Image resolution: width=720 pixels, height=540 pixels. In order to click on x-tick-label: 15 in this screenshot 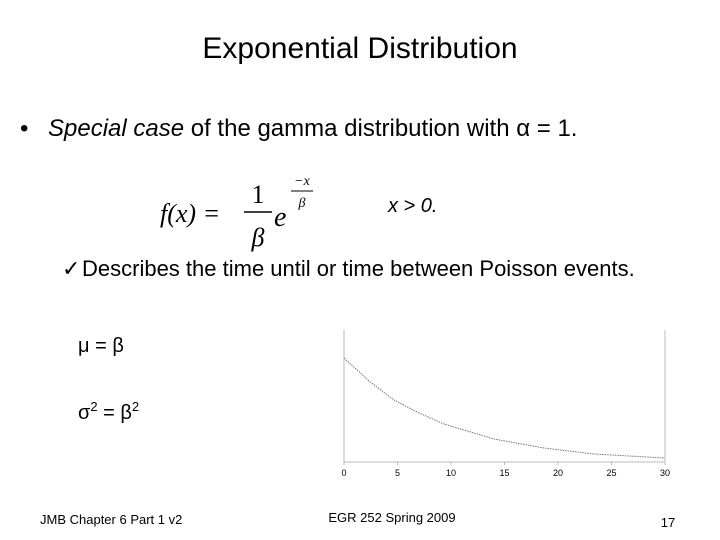, I will do `click(504, 473)`.